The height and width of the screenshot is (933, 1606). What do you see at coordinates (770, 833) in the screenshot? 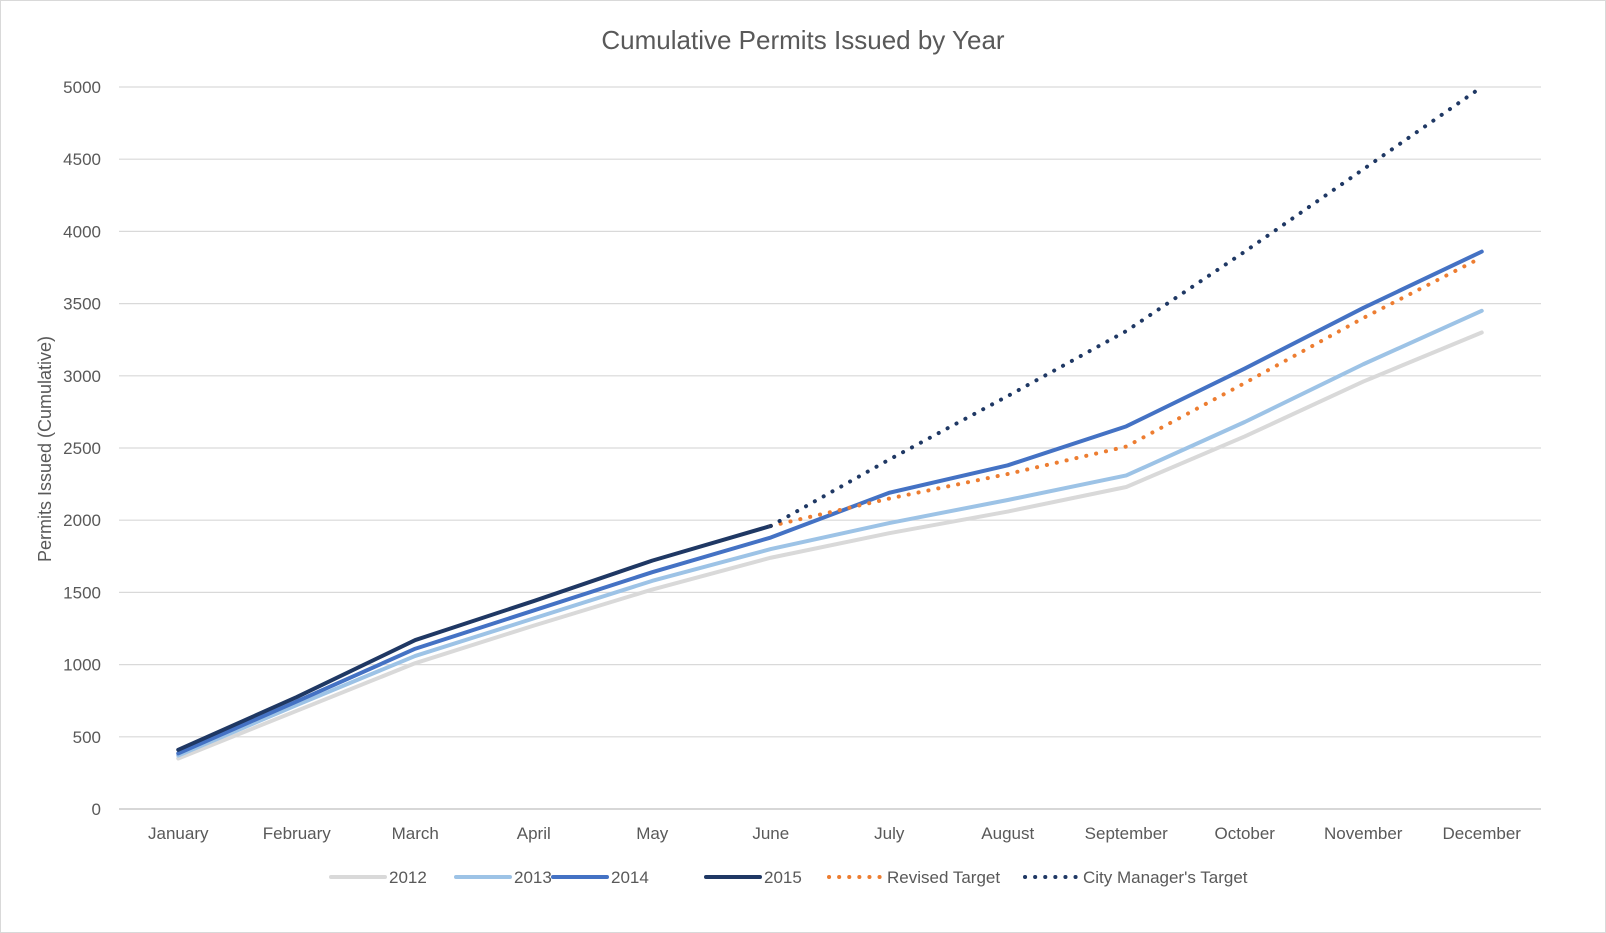
I see `x-tick-label: June` at bounding box center [770, 833].